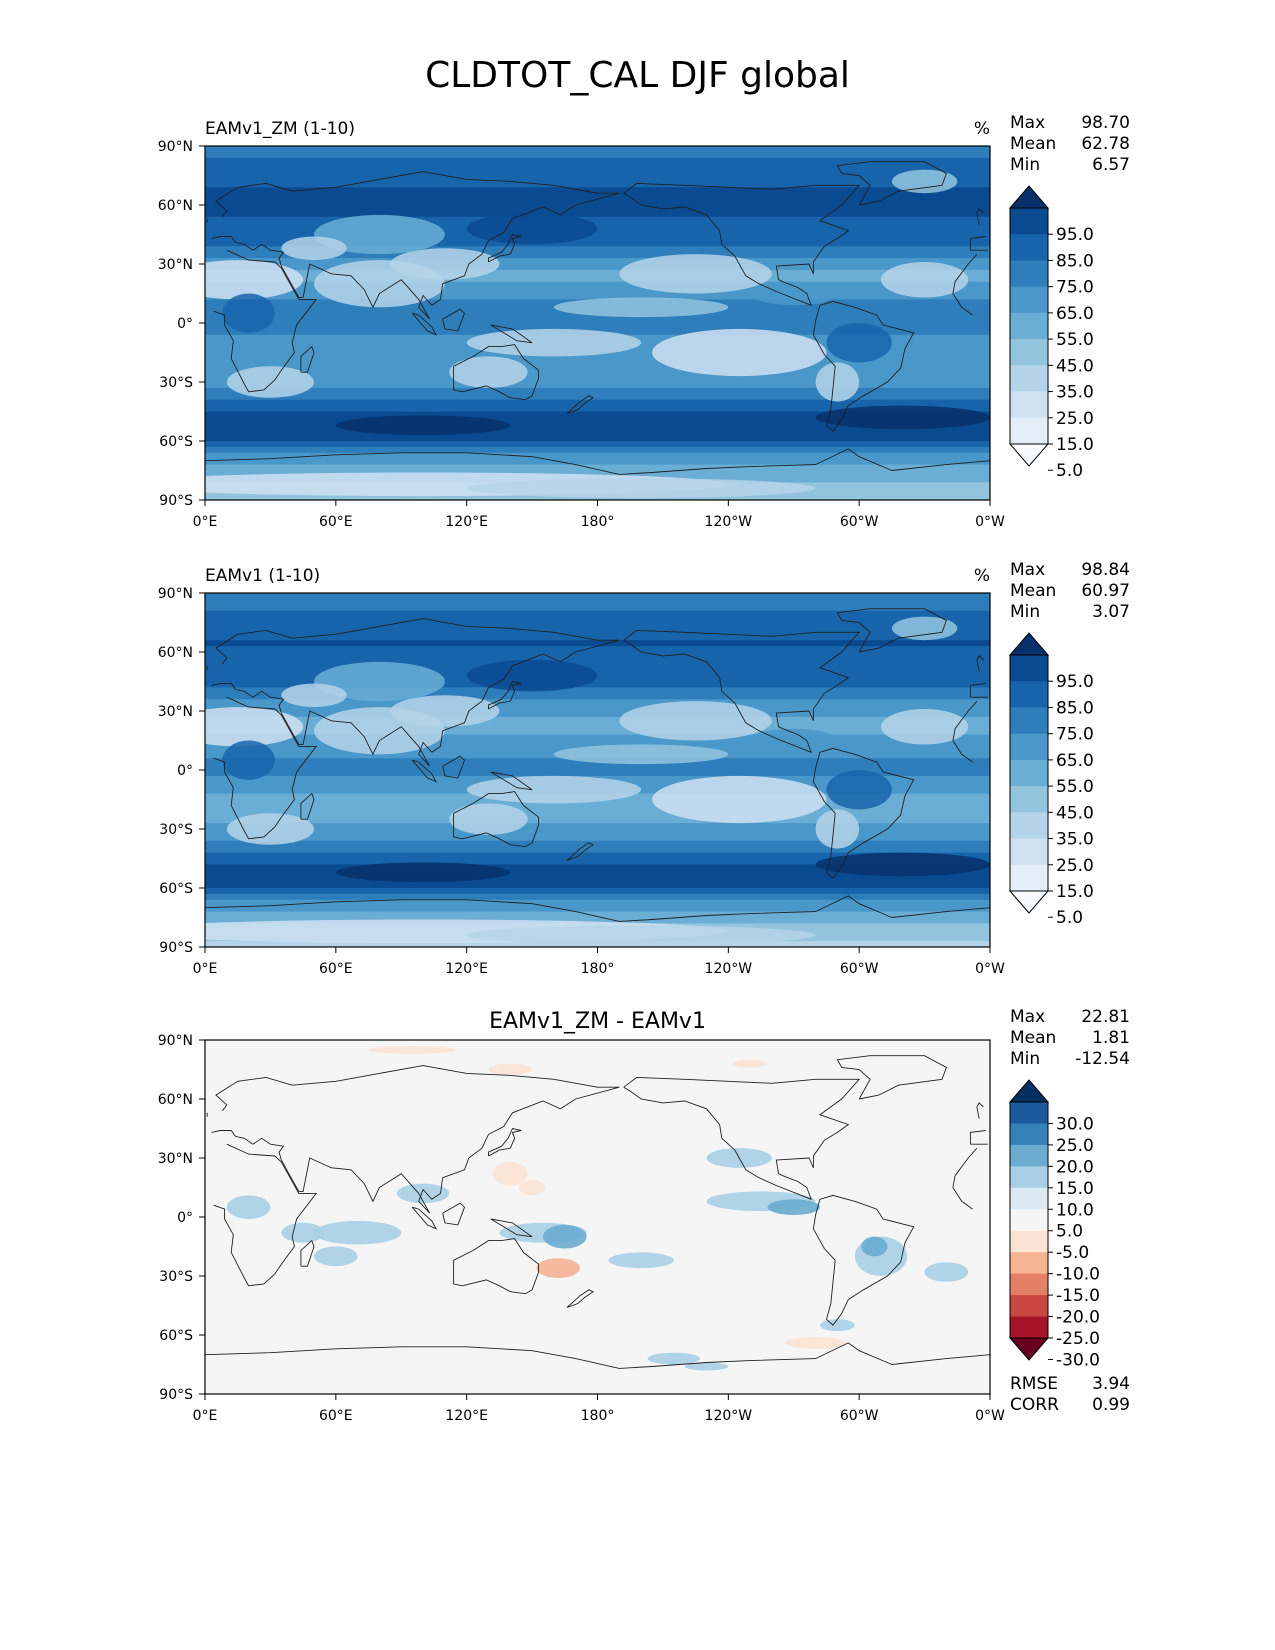 Image resolution: width=1275 pixels, height=1650 pixels. What do you see at coordinates (1075, 261) in the screenshot?
I see `colorbar-tick-label: 85.0` at bounding box center [1075, 261].